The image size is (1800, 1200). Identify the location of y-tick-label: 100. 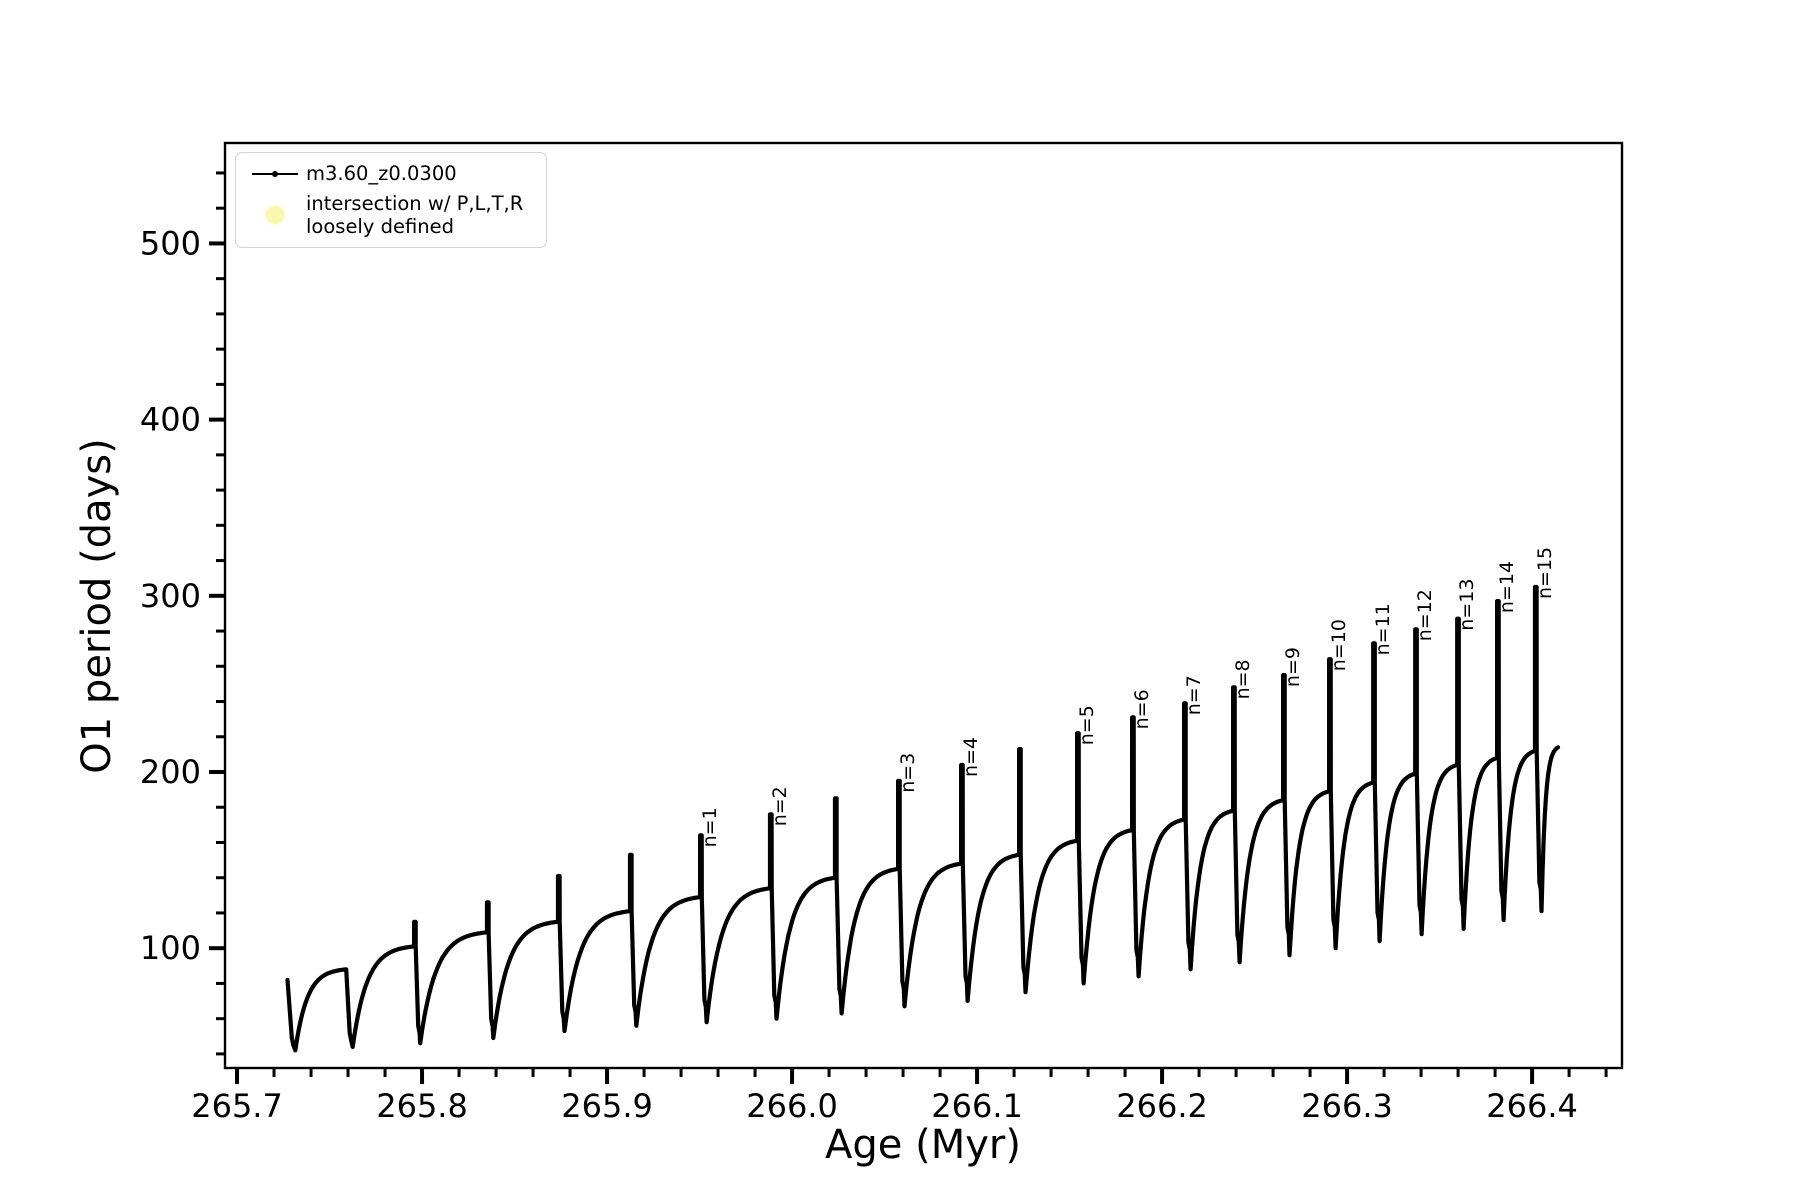
(170, 948).